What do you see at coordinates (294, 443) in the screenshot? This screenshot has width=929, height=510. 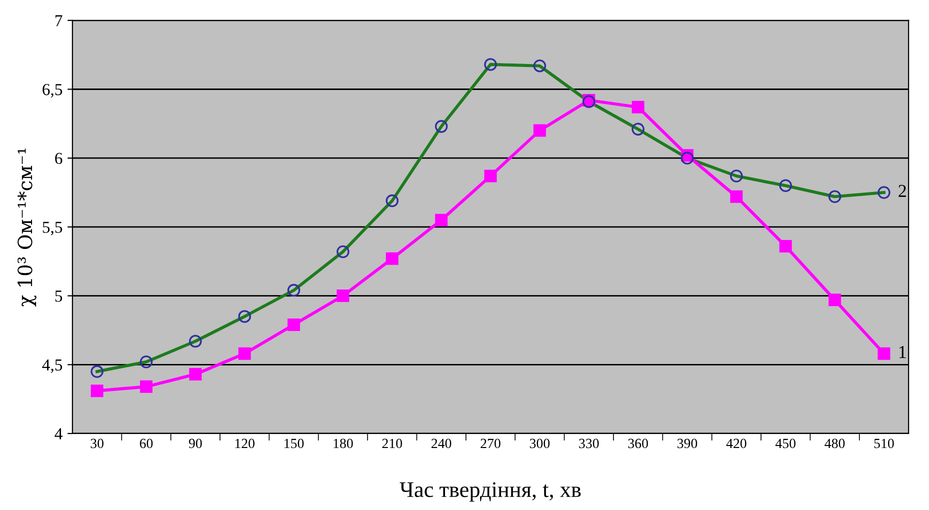 I see `x-tick-label: 150` at bounding box center [294, 443].